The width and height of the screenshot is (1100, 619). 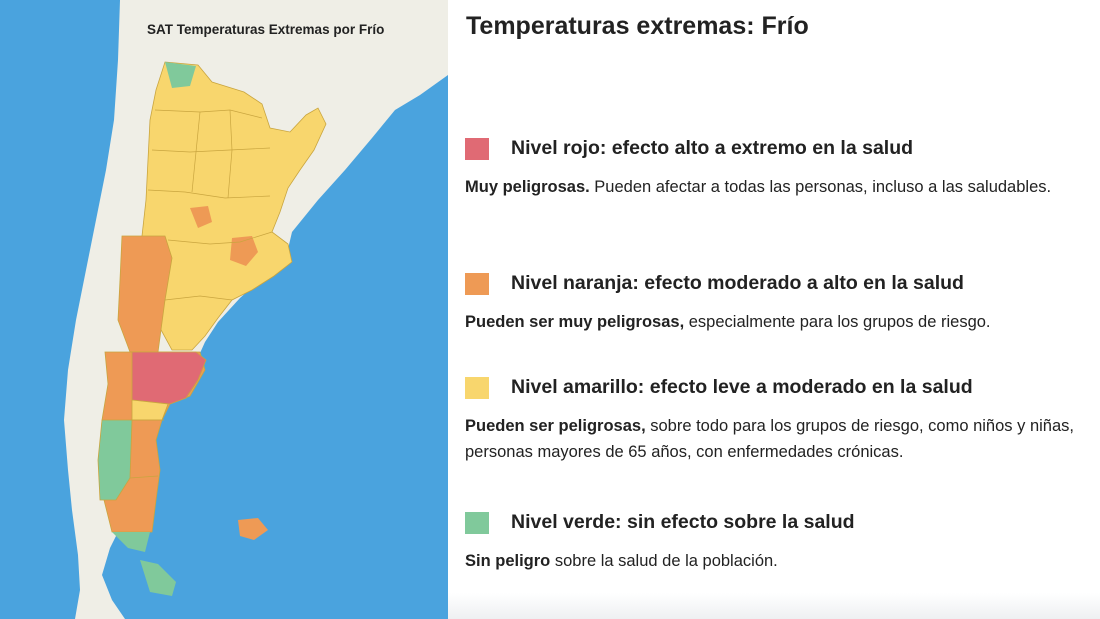 I want to click on page-heading: Temperaturas extremas: Frío, so click(x=637, y=26).